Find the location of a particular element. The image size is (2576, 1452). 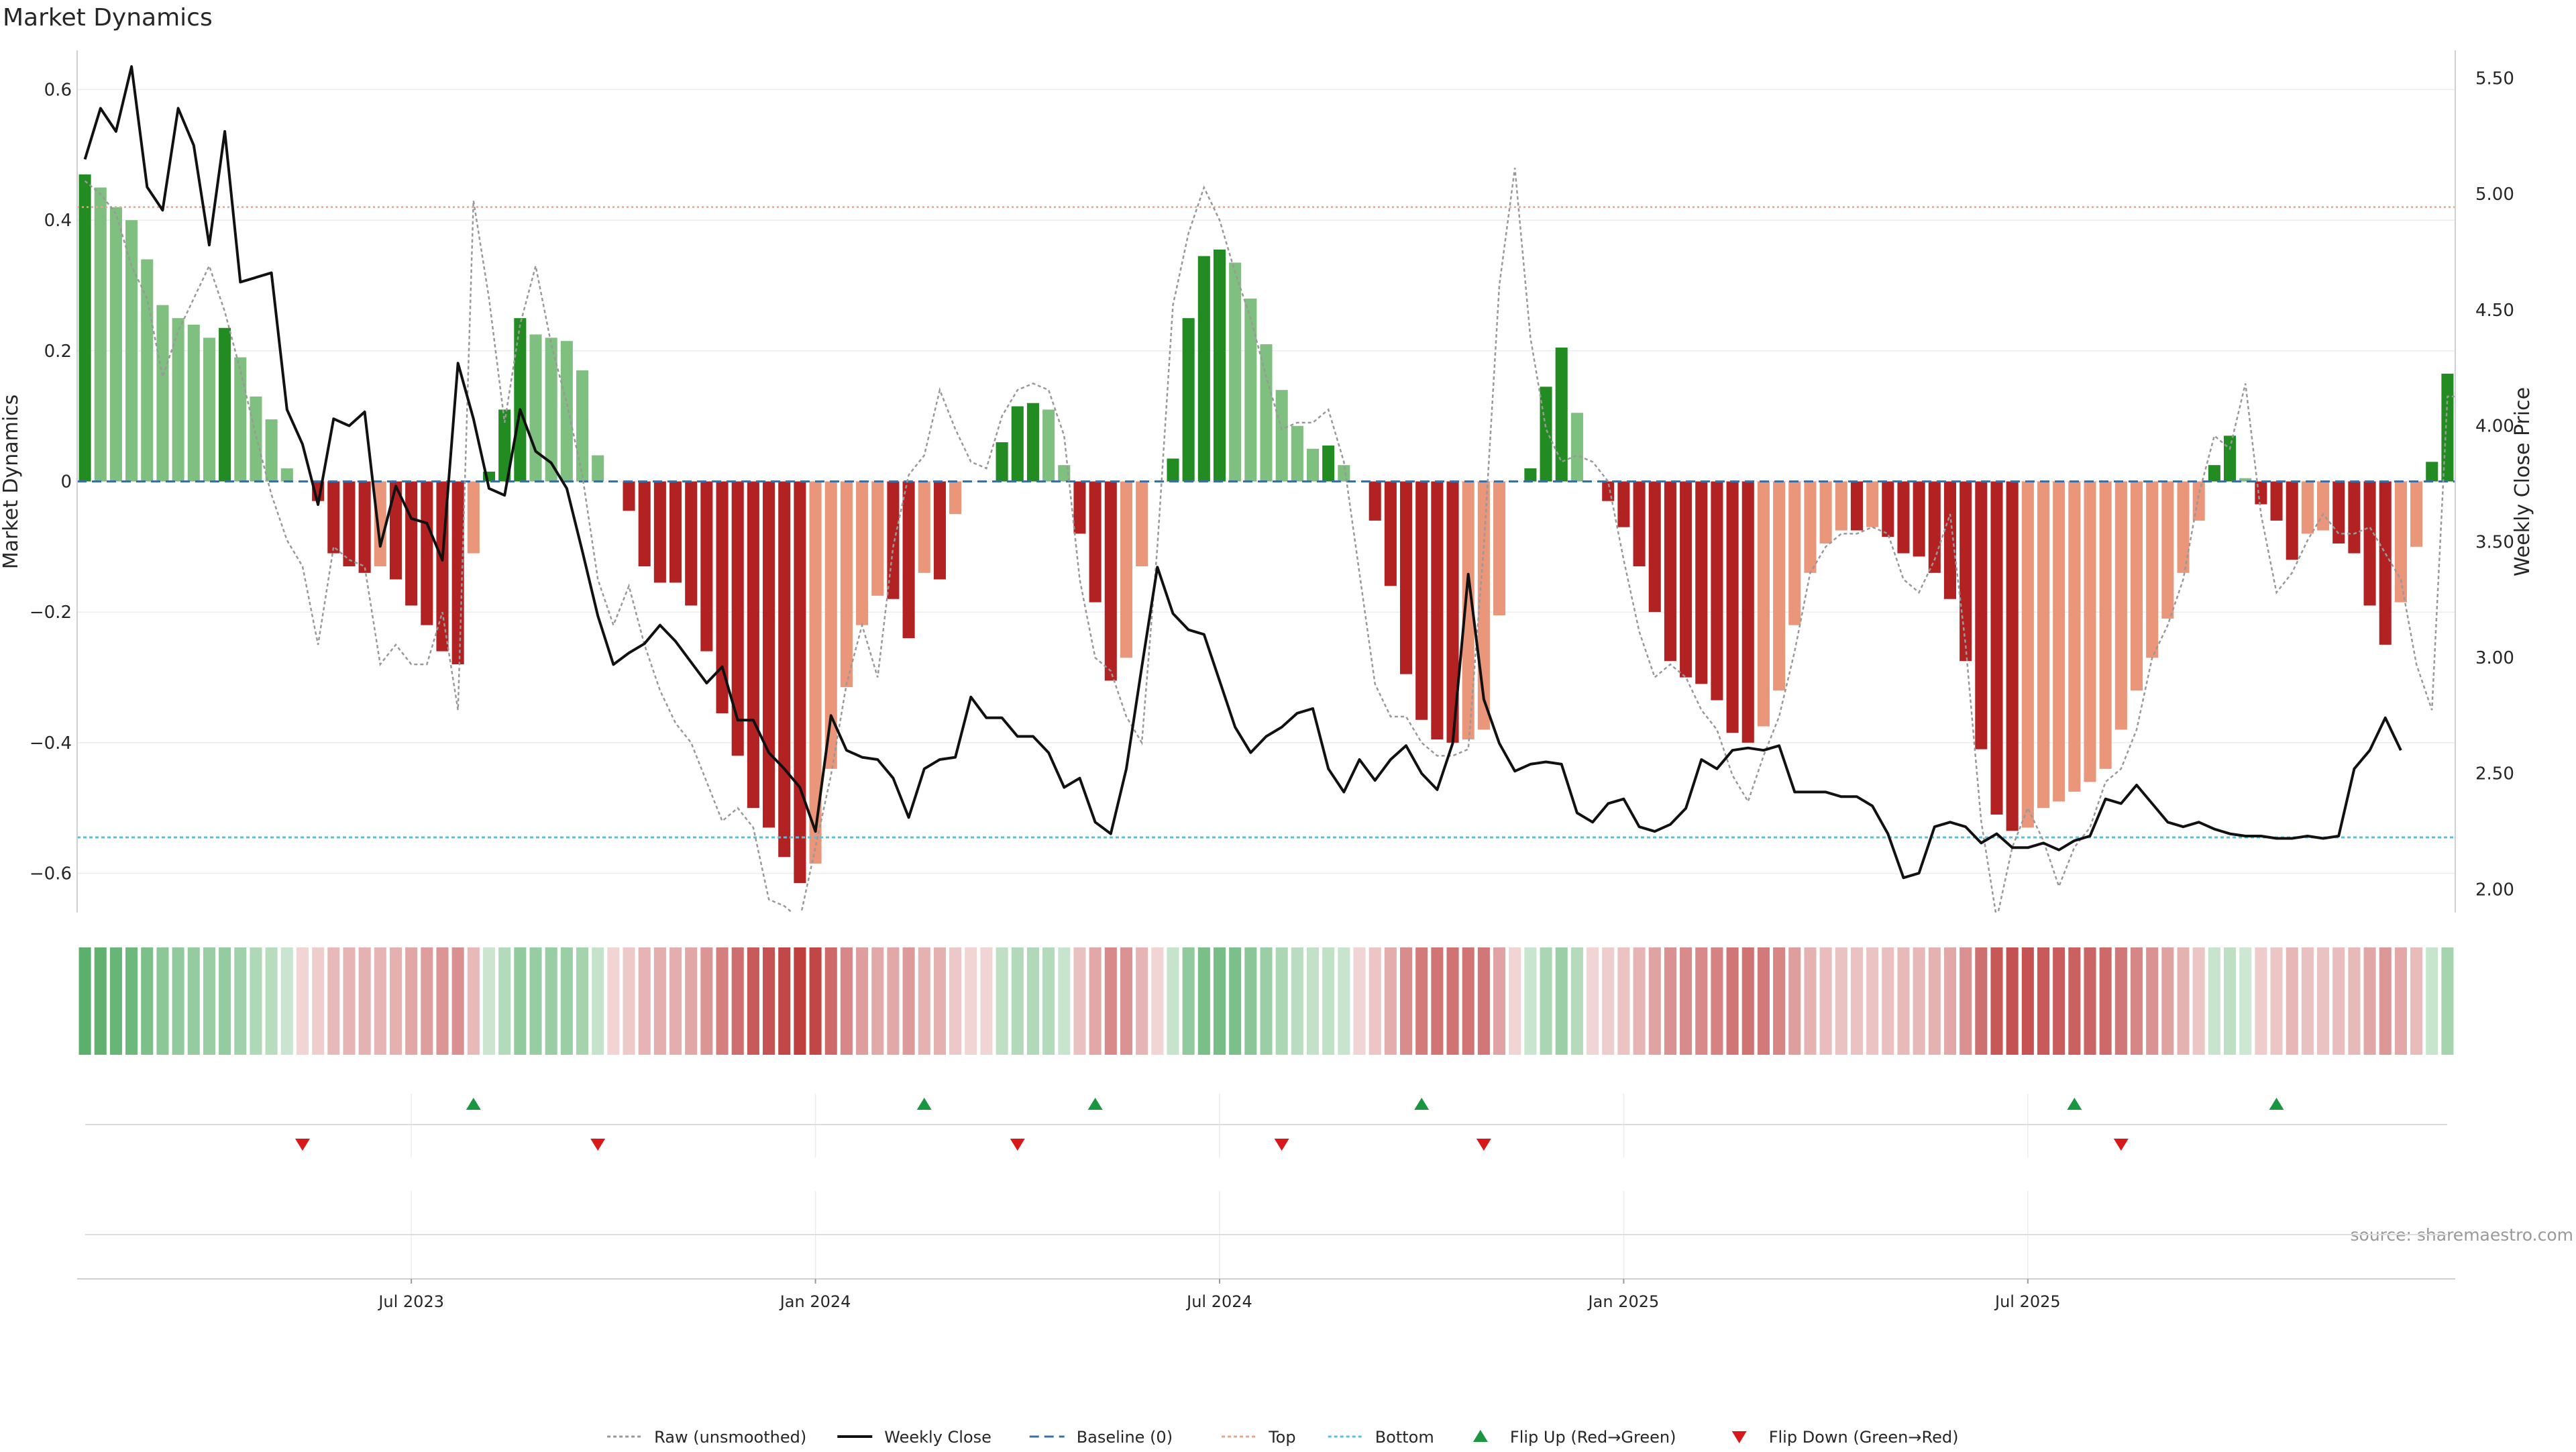

legend-item: Flip Down (Green→Red) is located at coordinates (1844, 1438).